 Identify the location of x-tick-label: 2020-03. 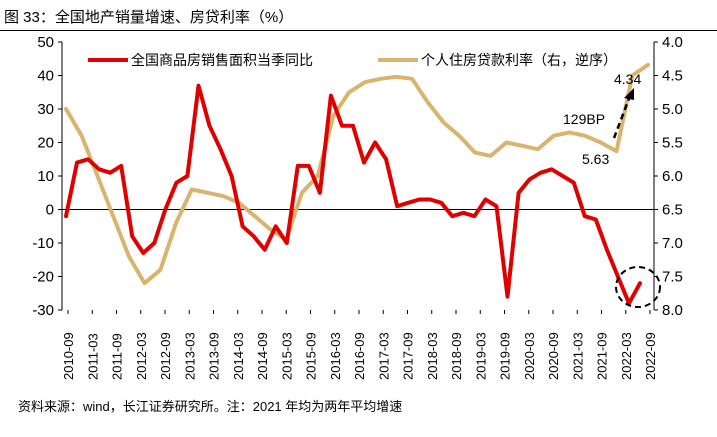
(529, 356).